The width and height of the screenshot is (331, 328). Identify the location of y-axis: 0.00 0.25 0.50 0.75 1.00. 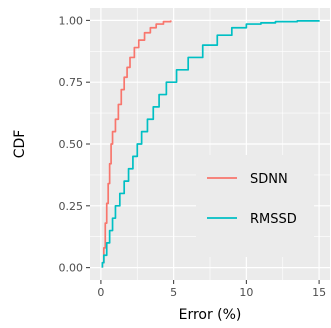
(74, 144).